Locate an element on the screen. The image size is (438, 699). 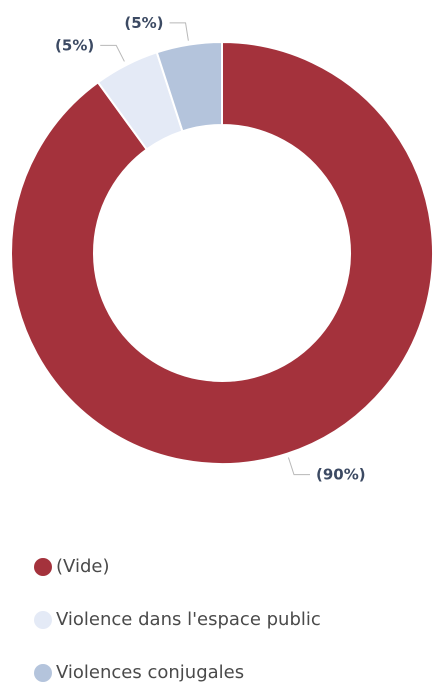
legend-item-violence-espace-public: Violence dans l'espace public is located at coordinates (234, 619).